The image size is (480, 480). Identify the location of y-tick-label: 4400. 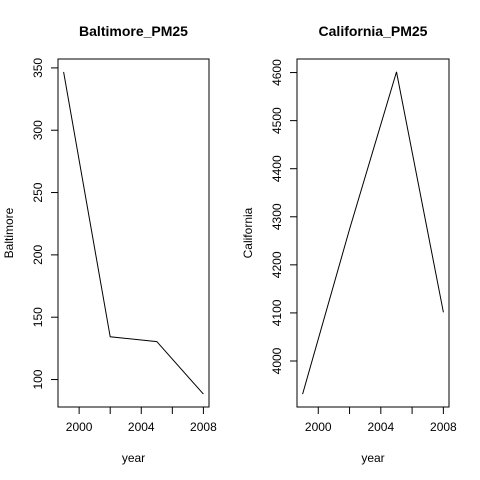
(277, 168).